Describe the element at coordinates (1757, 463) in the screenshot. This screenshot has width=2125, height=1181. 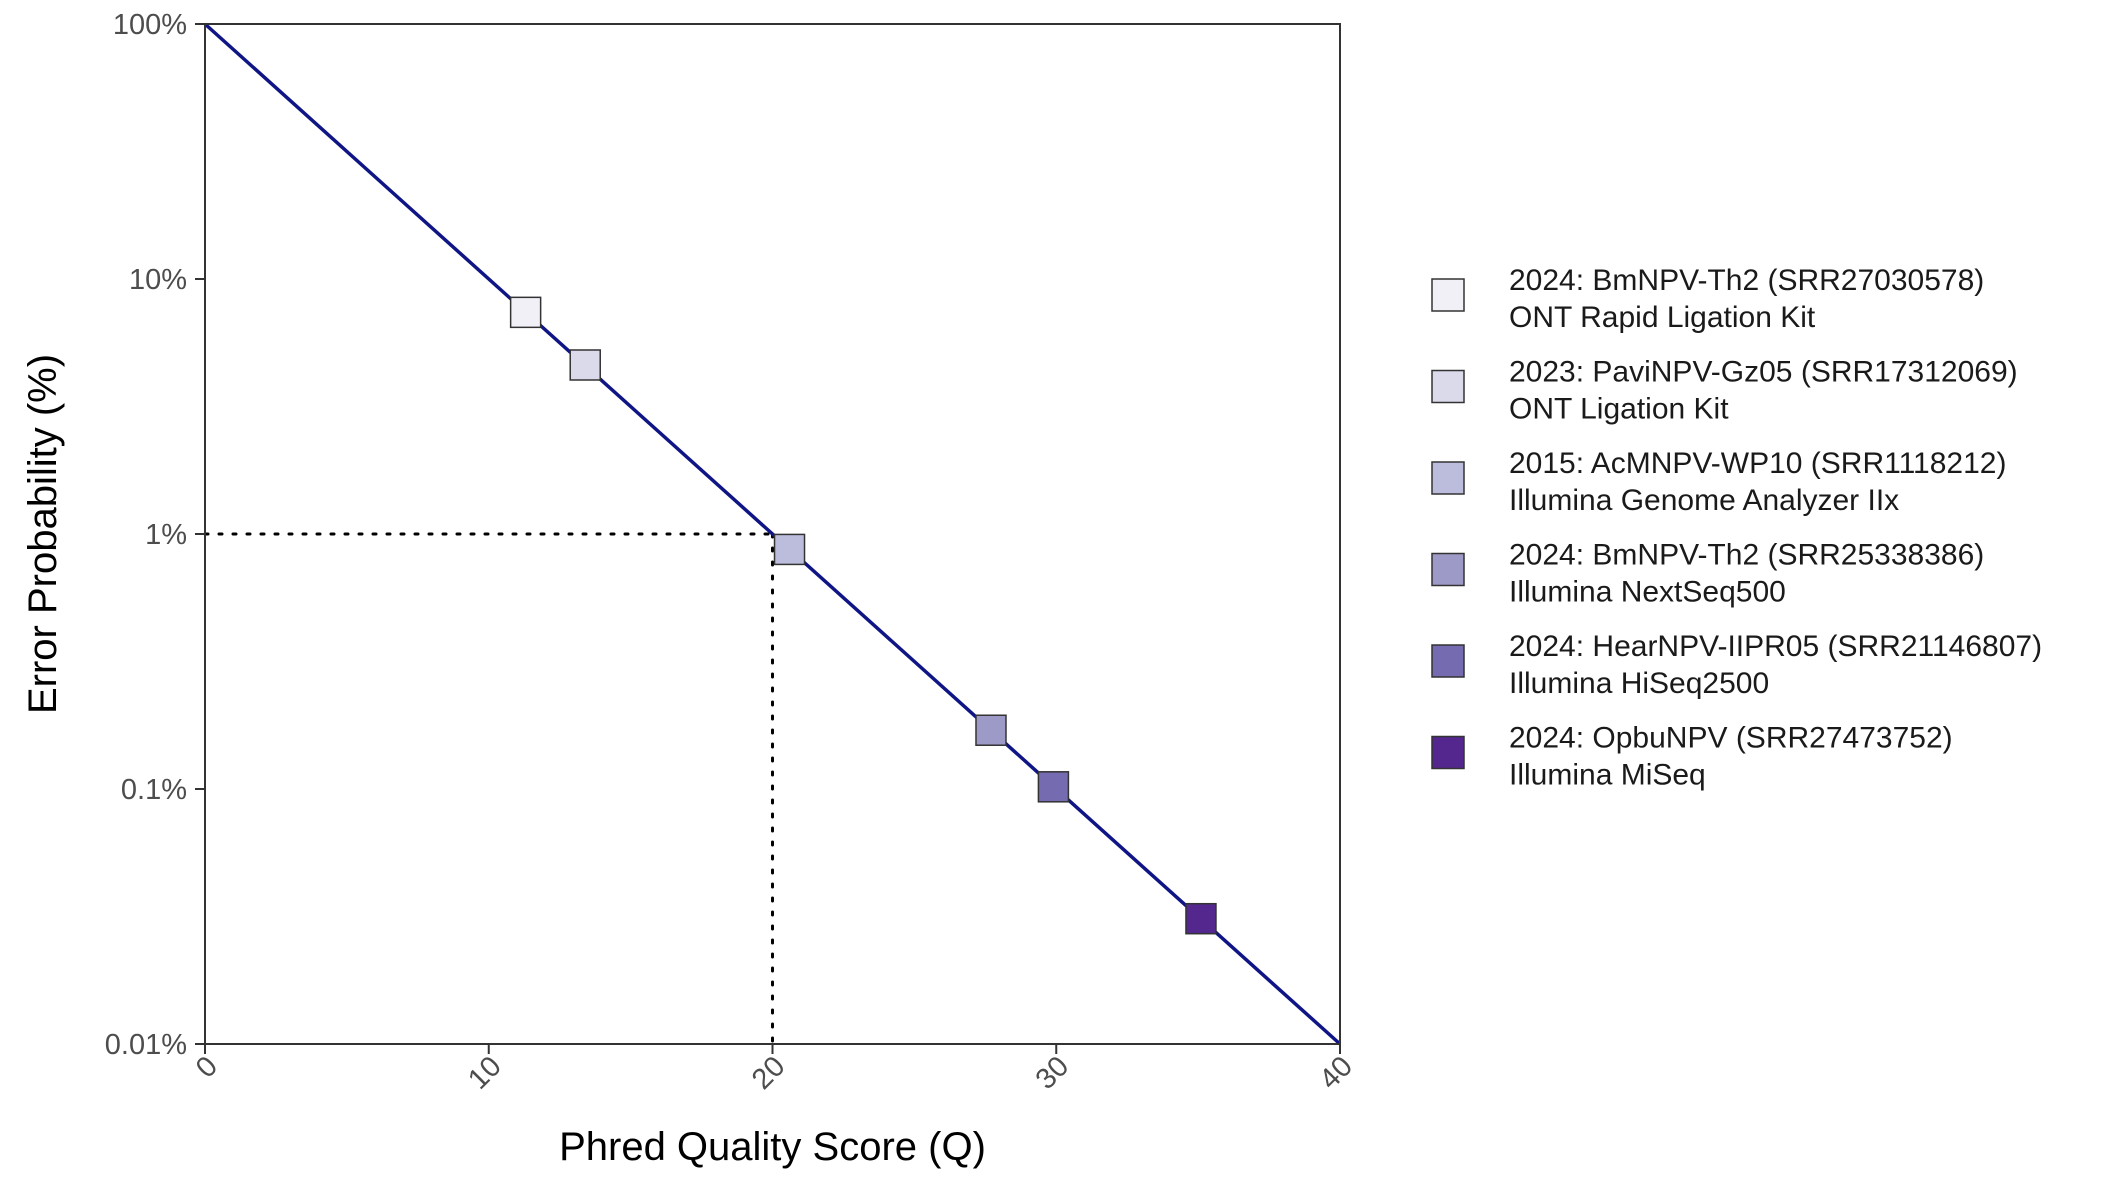
I see `legend-label: 2015: AcMNPV-WP10 (SRR1118212)` at that location.